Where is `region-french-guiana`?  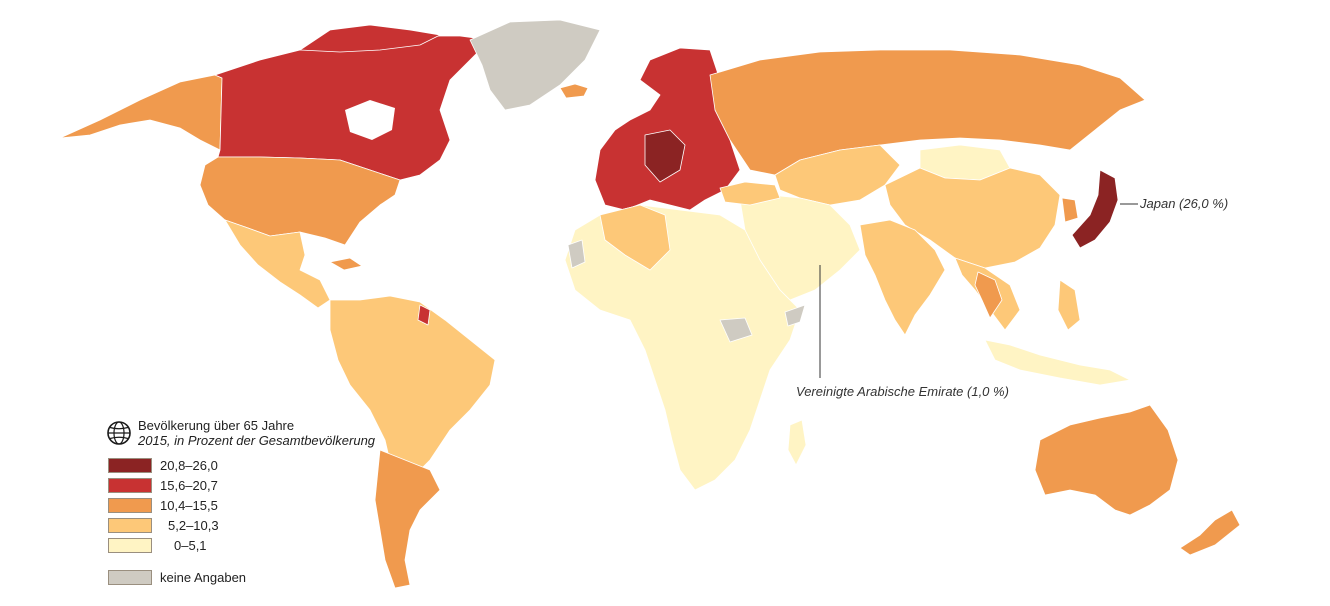
region-french-guiana is located at coordinates (424, 315).